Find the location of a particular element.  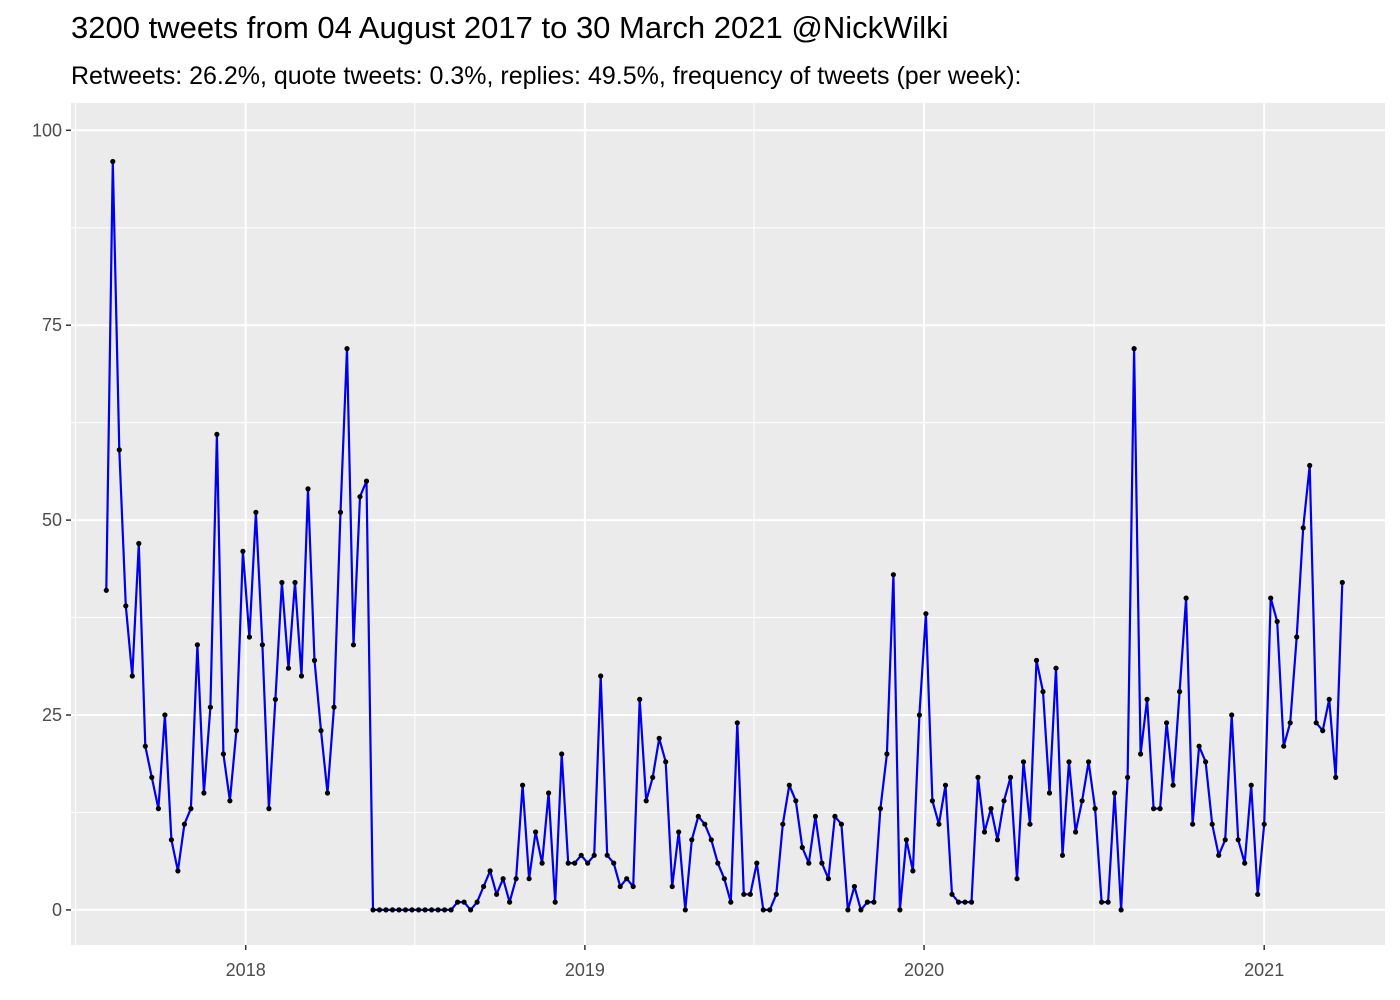

x-tick-label: 2020 is located at coordinates (924, 970).